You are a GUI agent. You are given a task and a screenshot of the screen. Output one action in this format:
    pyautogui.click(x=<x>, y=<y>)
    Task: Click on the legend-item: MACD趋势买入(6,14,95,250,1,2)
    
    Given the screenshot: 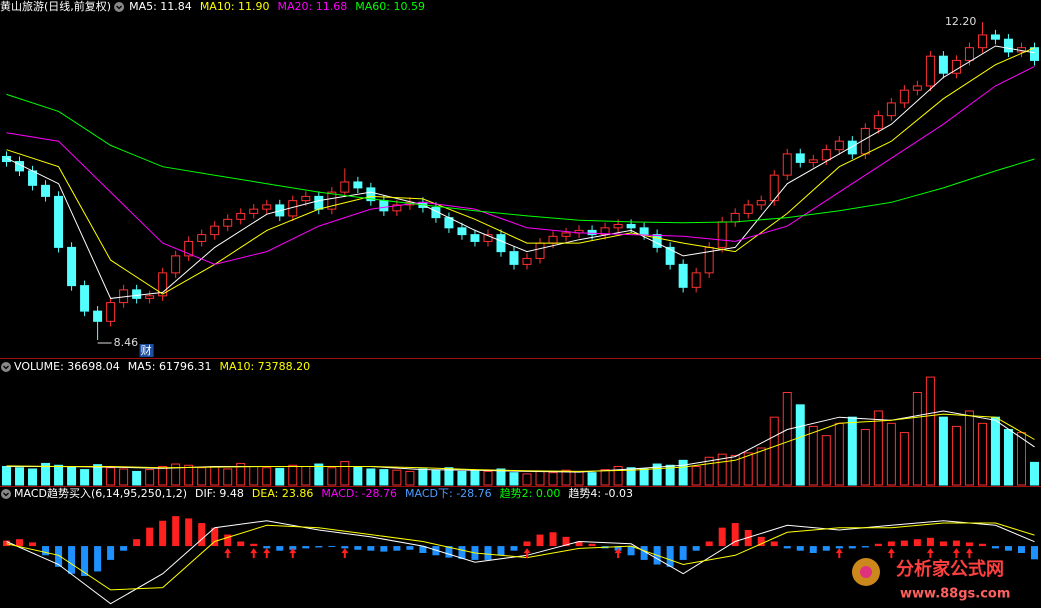 What is the action you would take?
    pyautogui.click(x=100, y=493)
    